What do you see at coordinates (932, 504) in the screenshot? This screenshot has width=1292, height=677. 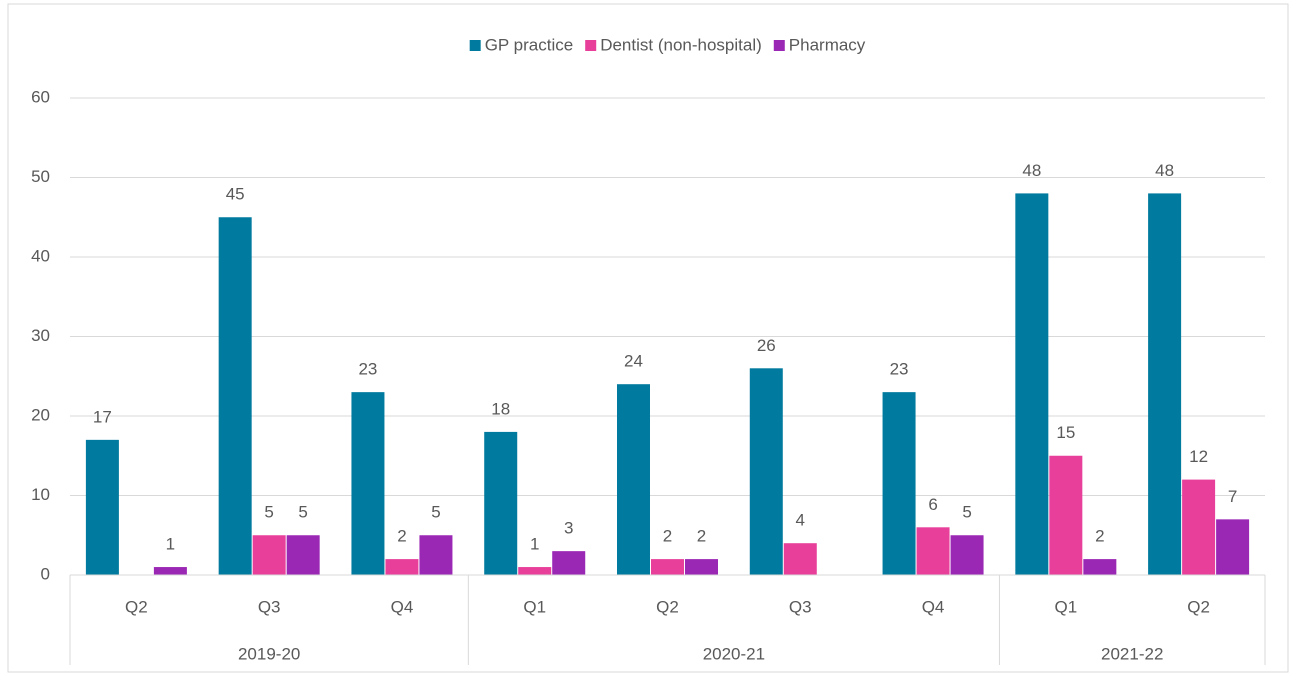 I see `data-label: 6` at bounding box center [932, 504].